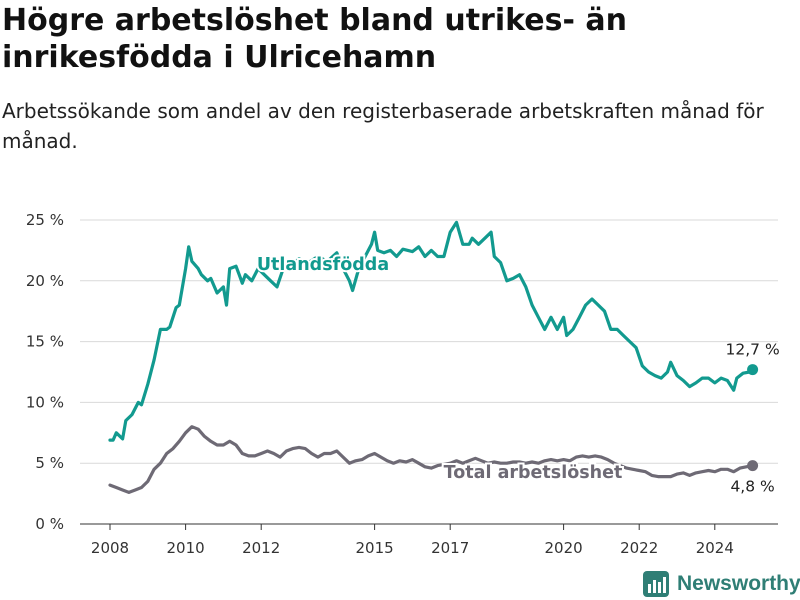 The height and width of the screenshot is (600, 800). I want to click on y-tick-label: 25 %, so click(45, 220).